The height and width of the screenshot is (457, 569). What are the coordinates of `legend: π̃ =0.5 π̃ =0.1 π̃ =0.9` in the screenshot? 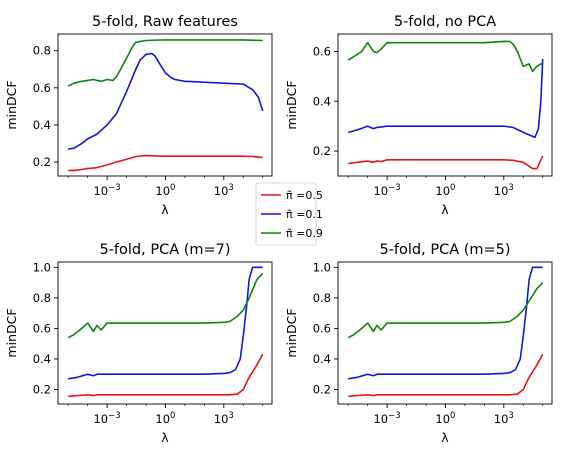 It's located at (289, 214).